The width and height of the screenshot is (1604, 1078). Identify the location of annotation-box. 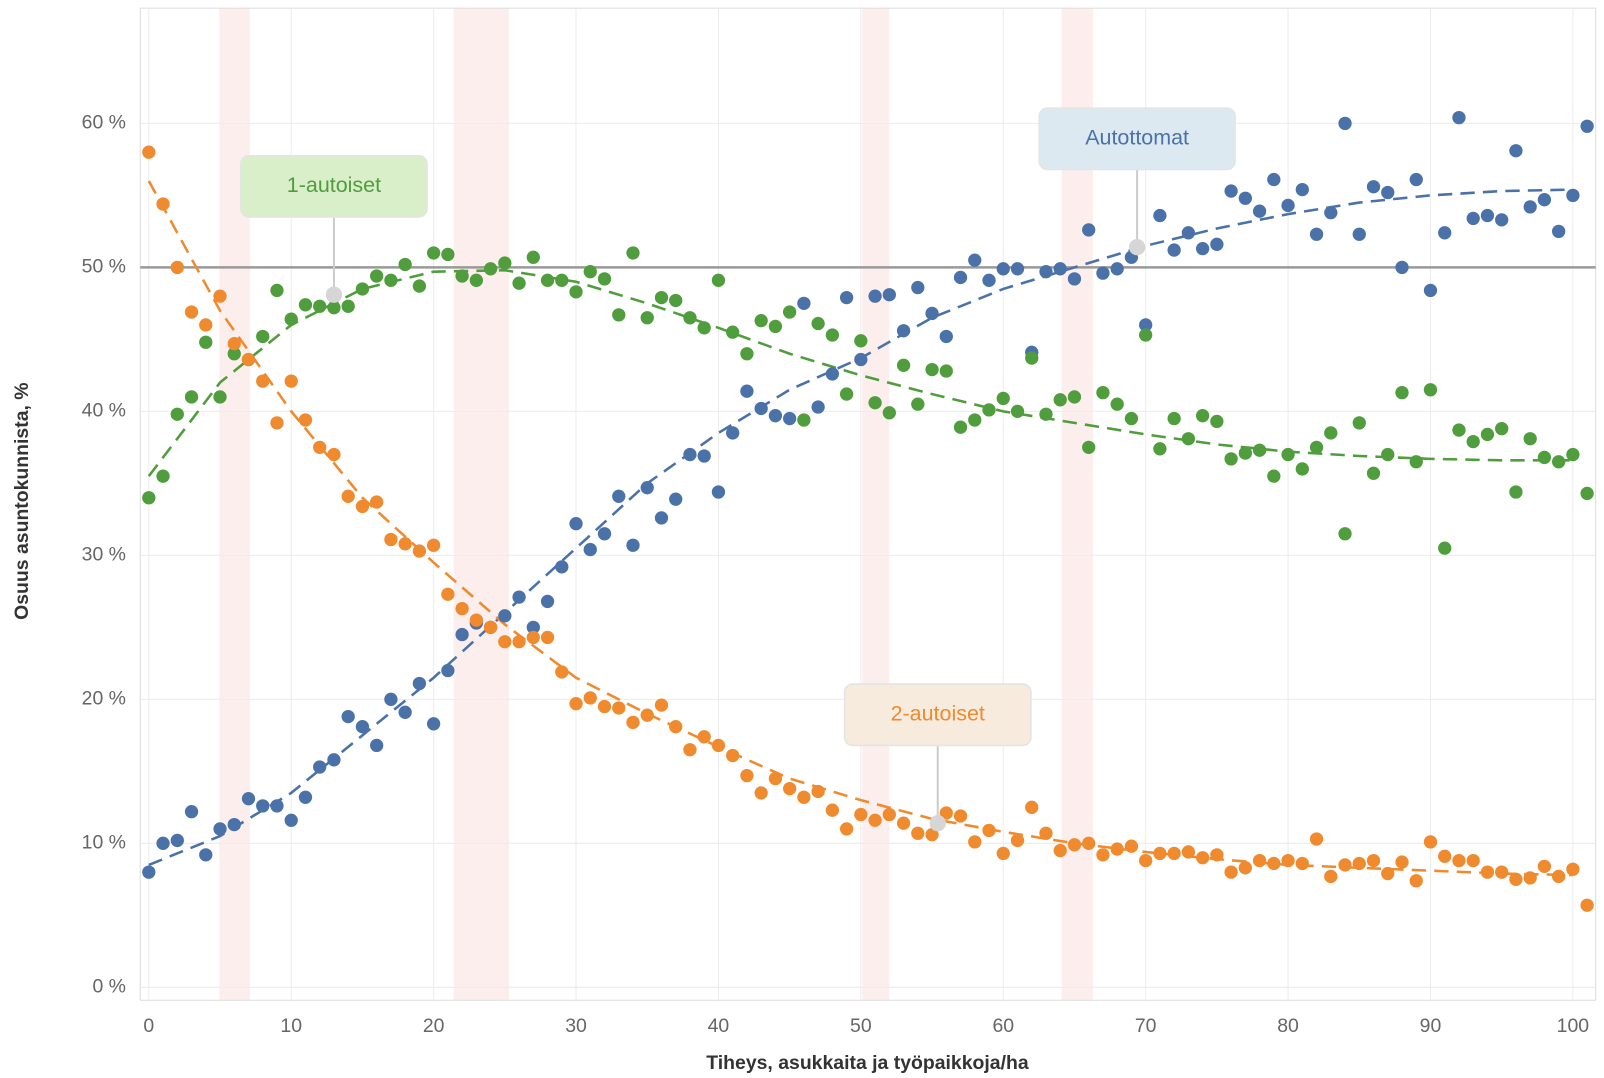
(334, 186).